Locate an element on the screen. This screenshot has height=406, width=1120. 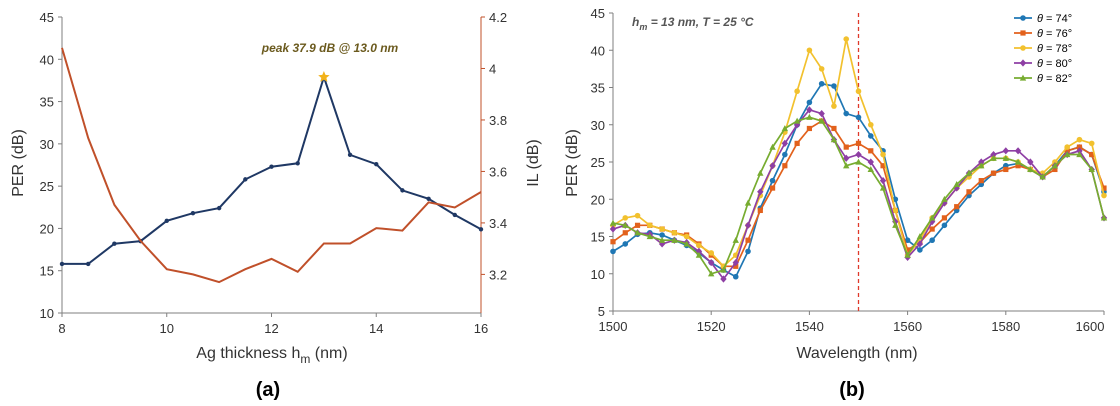
legend-label: θ = 74° is located at coordinates (1054, 19).